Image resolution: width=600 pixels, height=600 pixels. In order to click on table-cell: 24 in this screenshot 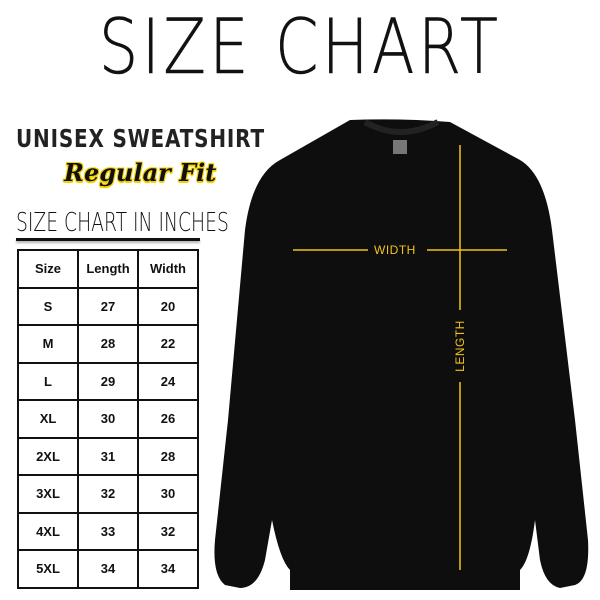, I will do `click(168, 381)`.